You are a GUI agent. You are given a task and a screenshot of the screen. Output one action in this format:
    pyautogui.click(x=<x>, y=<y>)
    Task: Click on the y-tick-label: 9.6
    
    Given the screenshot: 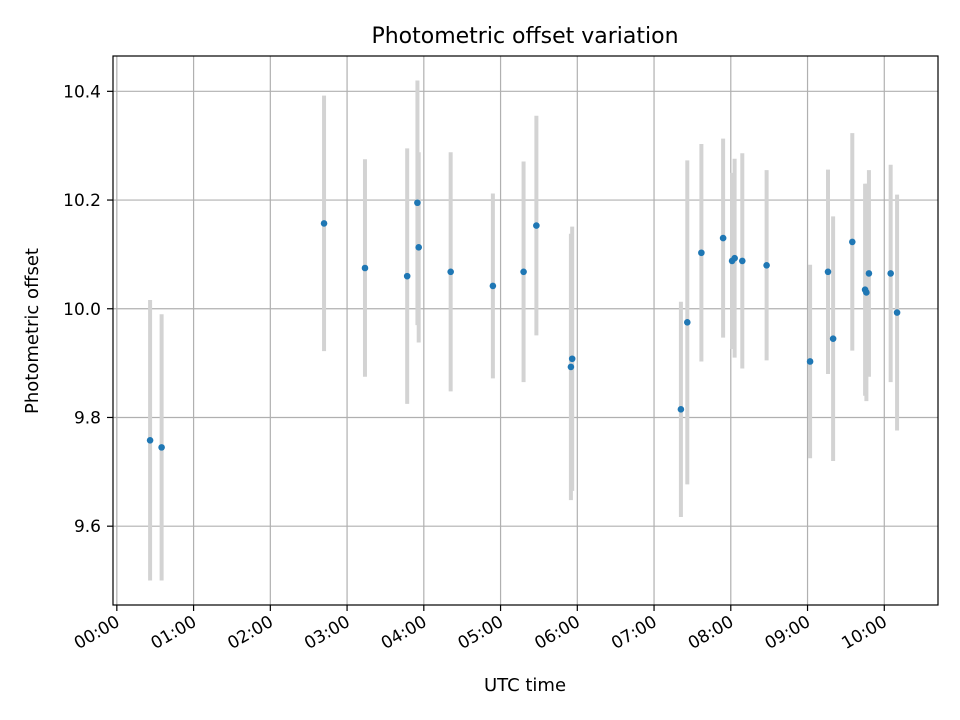 What is the action you would take?
    pyautogui.click(x=87, y=527)
    